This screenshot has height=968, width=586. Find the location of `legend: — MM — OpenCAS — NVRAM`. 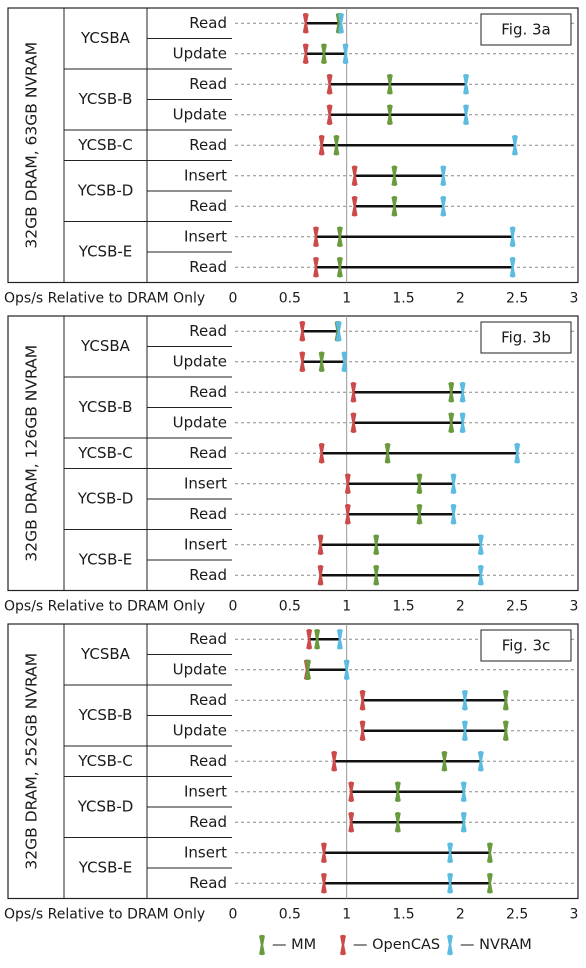

legend: — MM — OpenCAS — NVRAM is located at coordinates (395, 945).